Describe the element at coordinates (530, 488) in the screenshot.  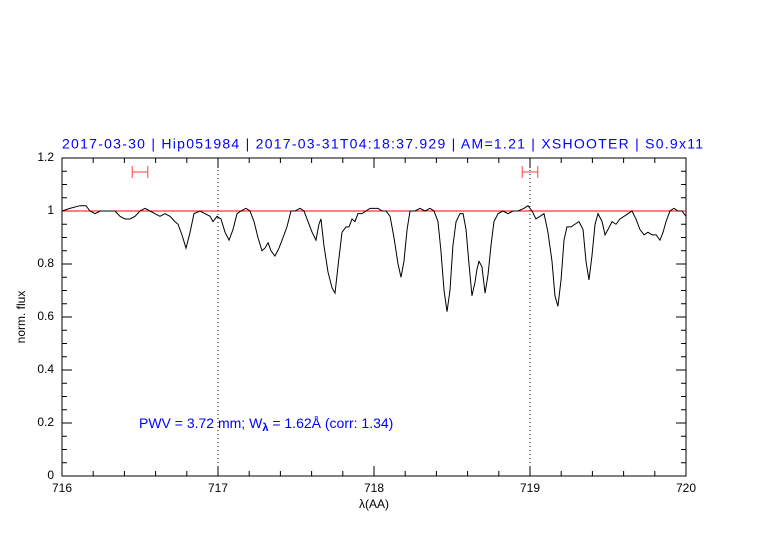
I see `x-tick-label: 719` at that location.